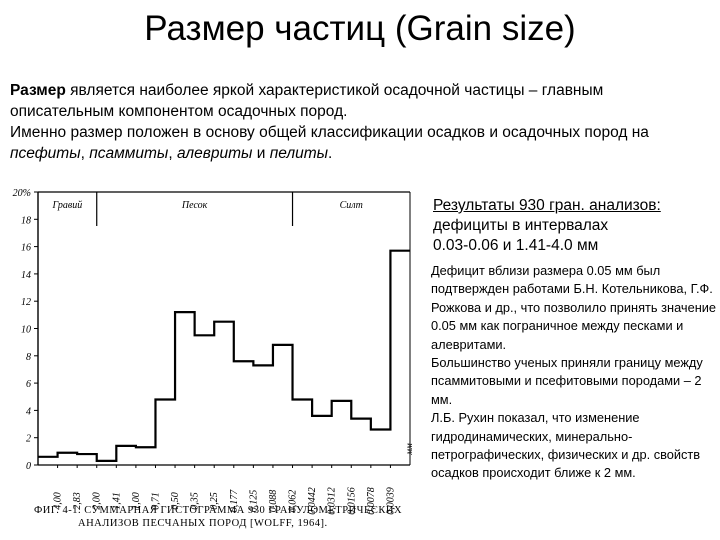 The image size is (720, 540). I want to click on y-tick-label: 8, so click(28, 357).